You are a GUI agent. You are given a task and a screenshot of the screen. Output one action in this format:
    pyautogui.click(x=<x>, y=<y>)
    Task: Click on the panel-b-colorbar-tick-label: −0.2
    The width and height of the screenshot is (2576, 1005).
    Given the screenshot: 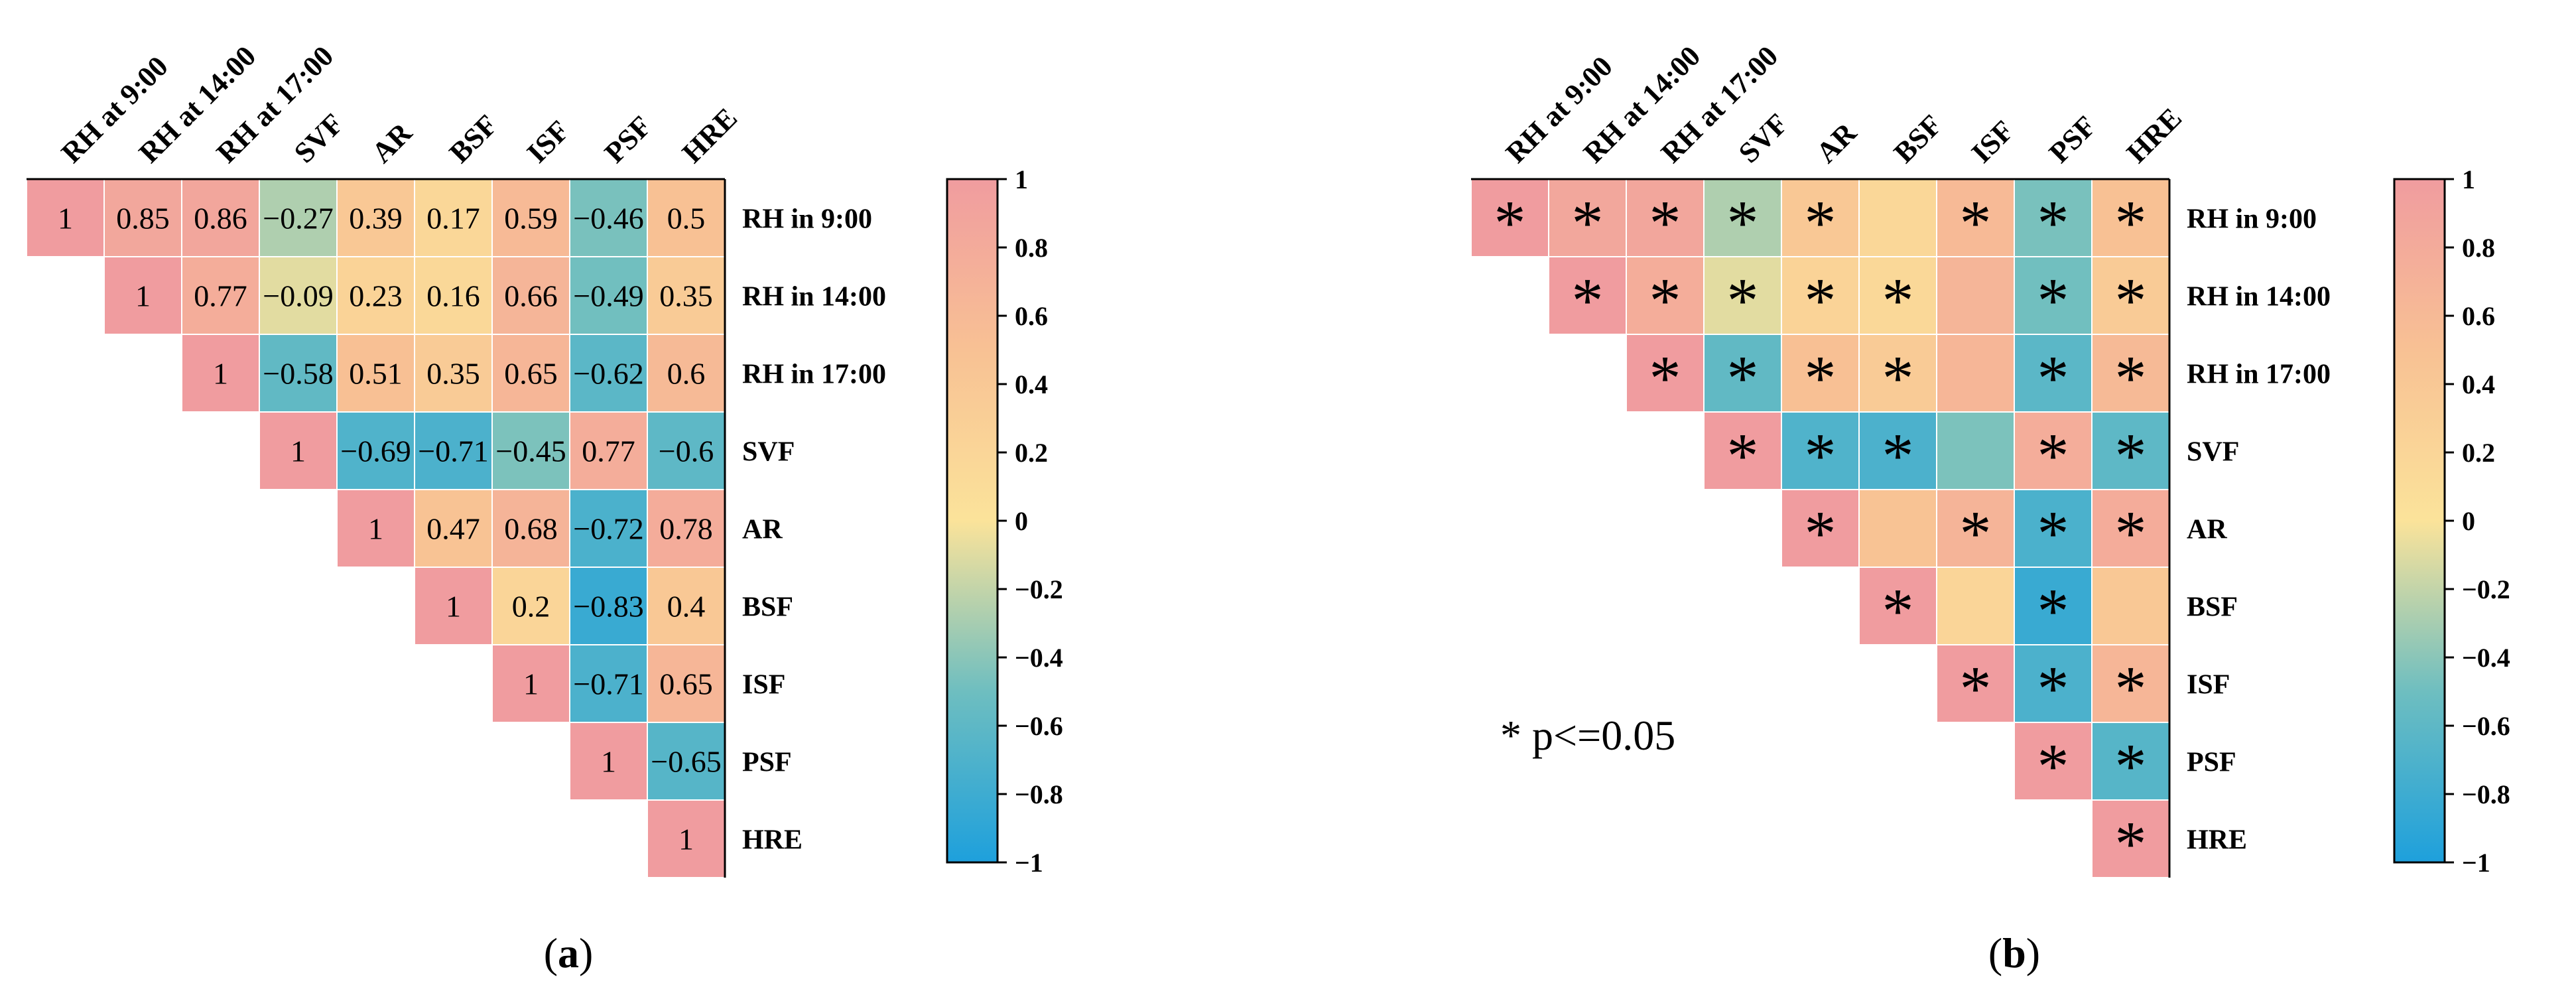 What is the action you would take?
    pyautogui.click(x=2486, y=589)
    